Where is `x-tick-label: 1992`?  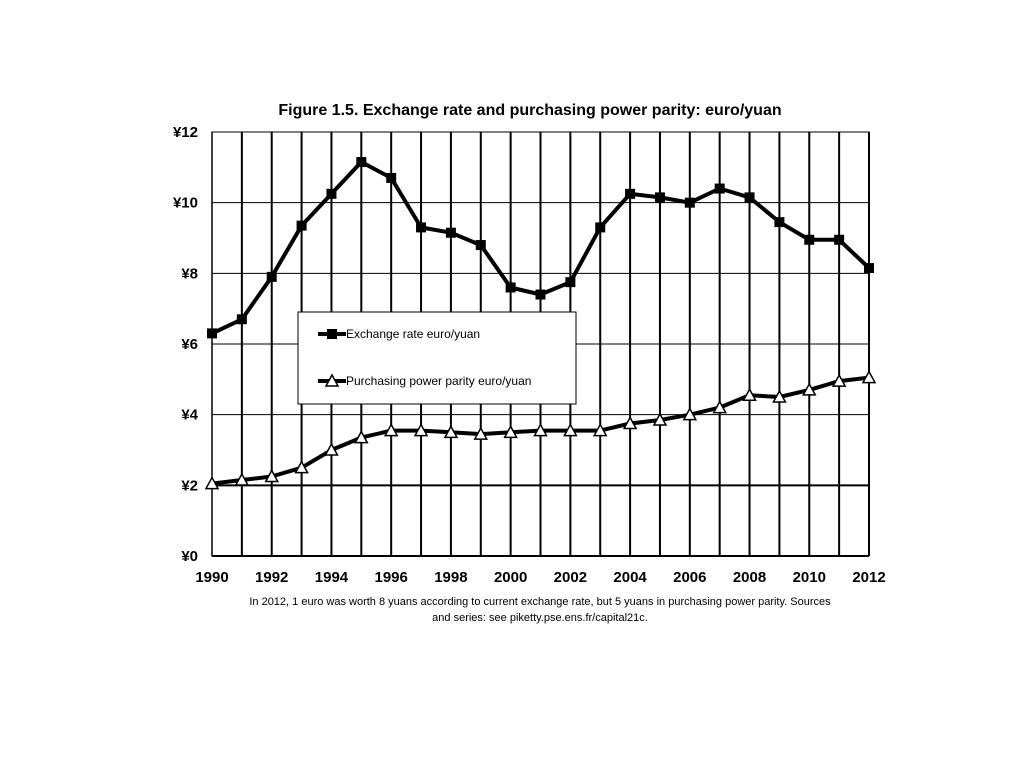 x-tick-label: 1992 is located at coordinates (271, 577).